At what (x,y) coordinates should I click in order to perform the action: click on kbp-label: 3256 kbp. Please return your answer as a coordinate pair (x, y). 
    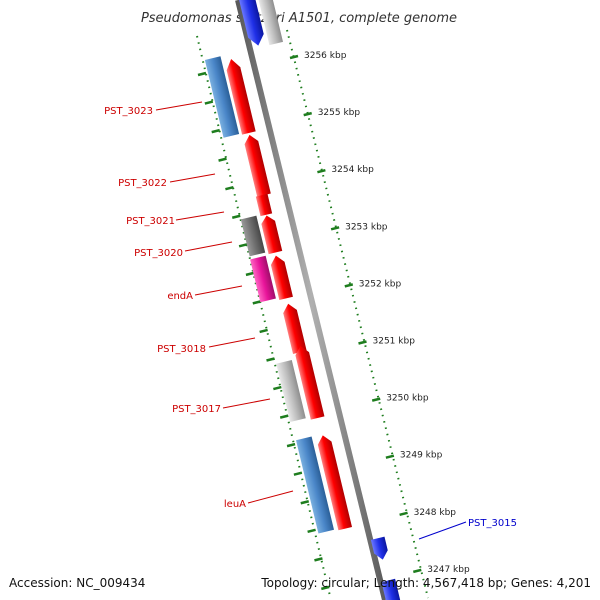
    Looking at the image, I should click on (325, 56).